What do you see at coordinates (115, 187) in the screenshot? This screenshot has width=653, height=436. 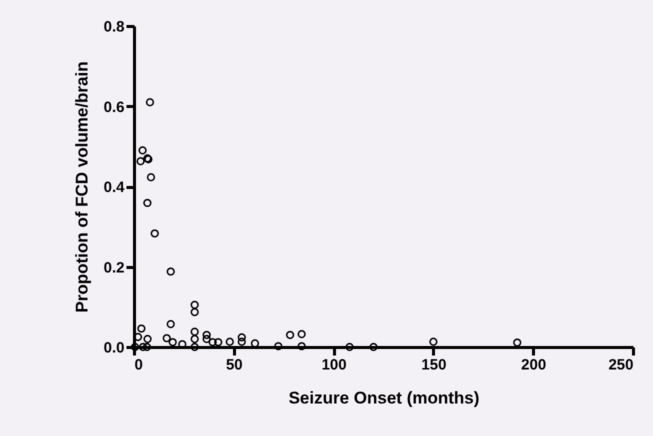 I see `y-tick-label: 0.4` at bounding box center [115, 187].